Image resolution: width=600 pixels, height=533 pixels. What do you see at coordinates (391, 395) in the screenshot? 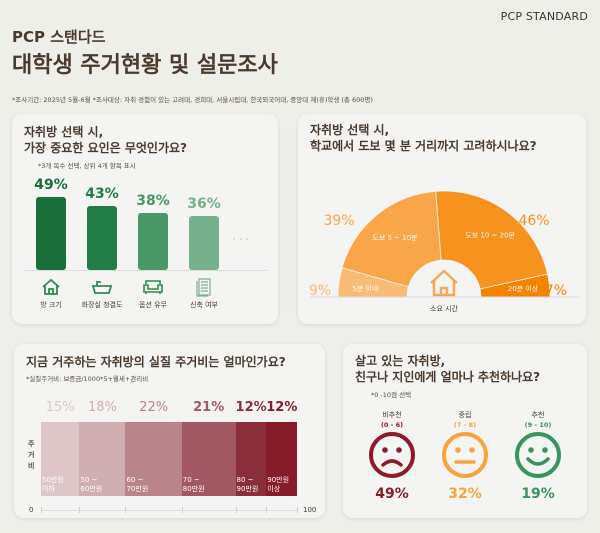
I see `card-note: *0 -10점 선택` at bounding box center [391, 395].